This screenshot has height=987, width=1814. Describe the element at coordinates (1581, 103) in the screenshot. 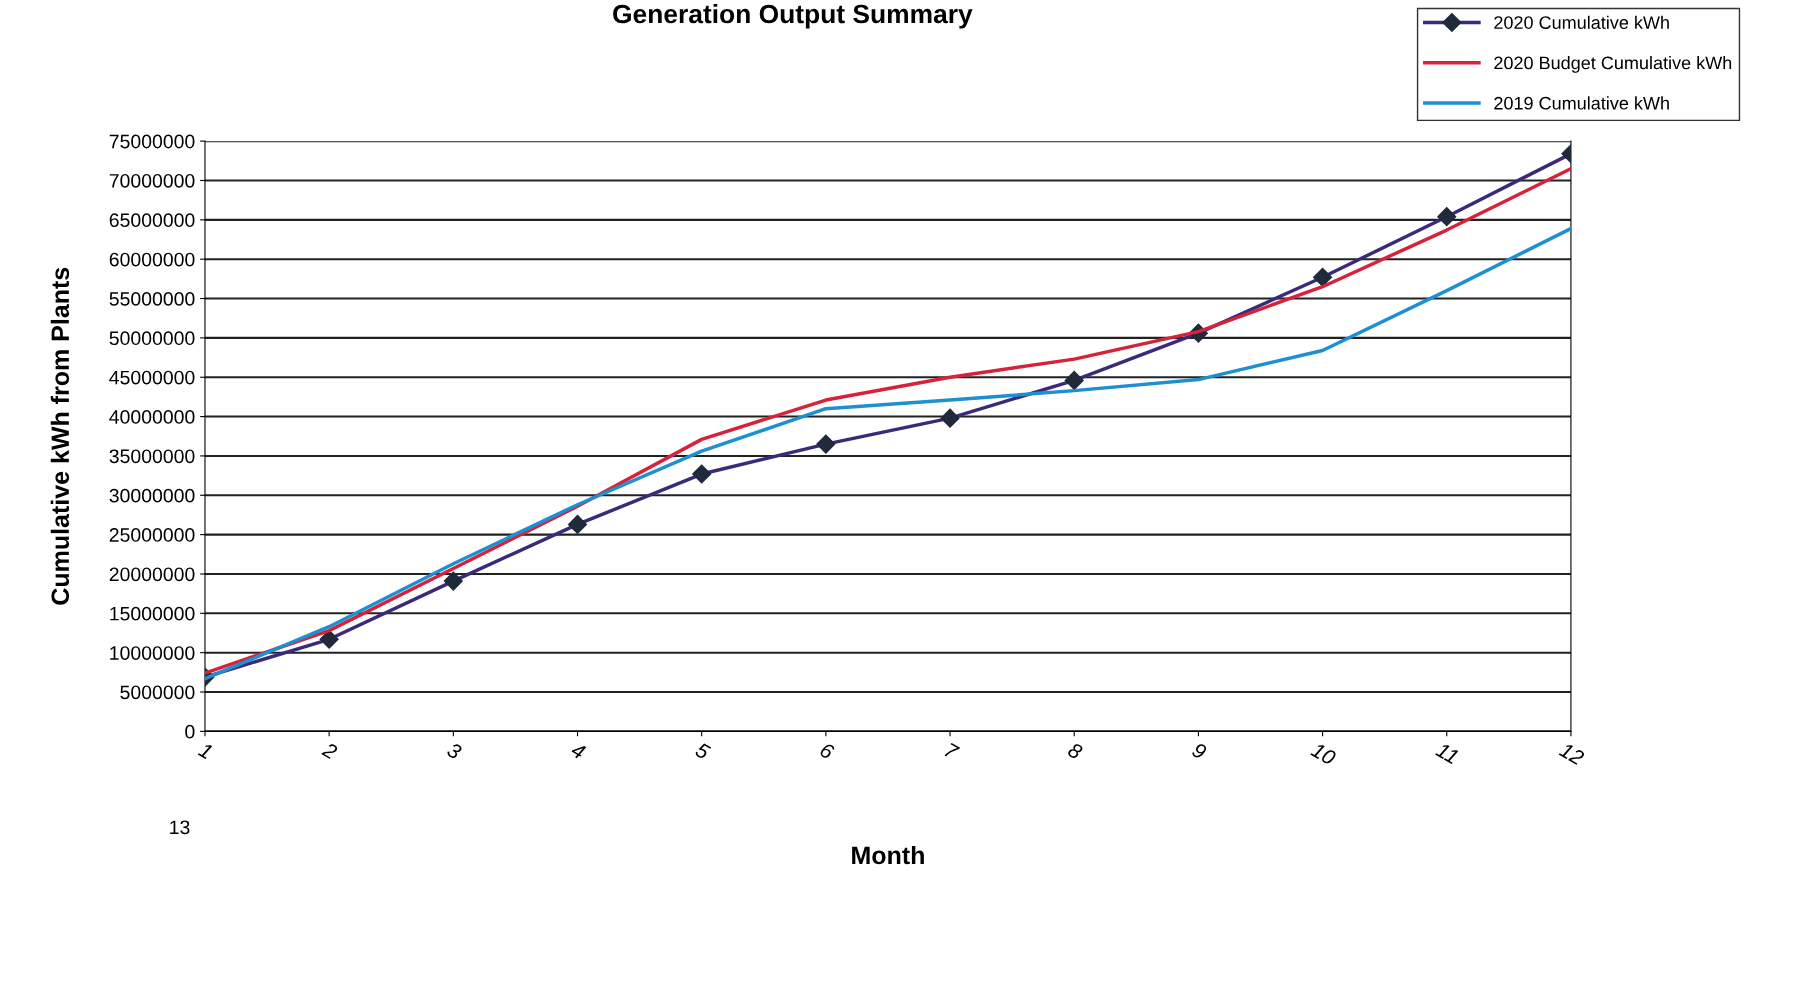

I see `legend-label: 2019 Cumulative kWh` at that location.